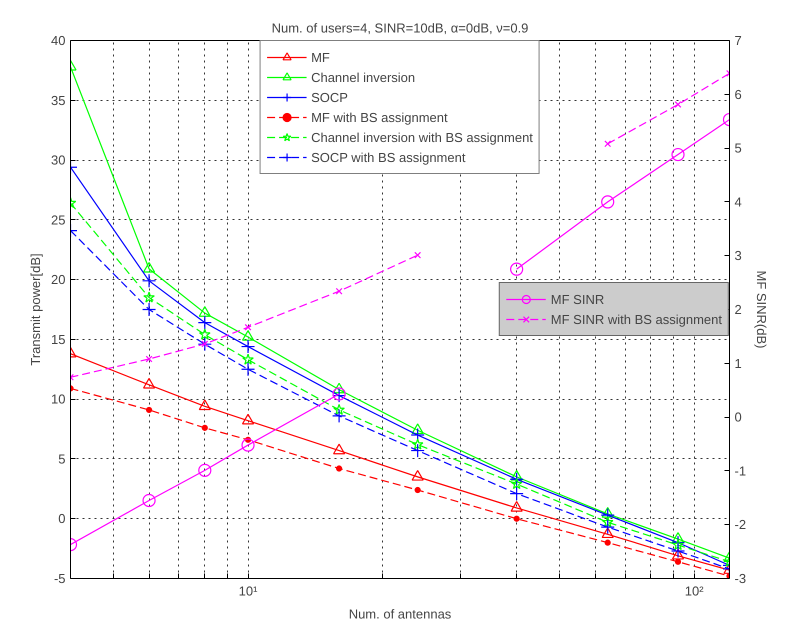 The width and height of the screenshot is (804, 643). What do you see at coordinates (62, 458) in the screenshot?
I see `y-tick-label: 5` at bounding box center [62, 458].